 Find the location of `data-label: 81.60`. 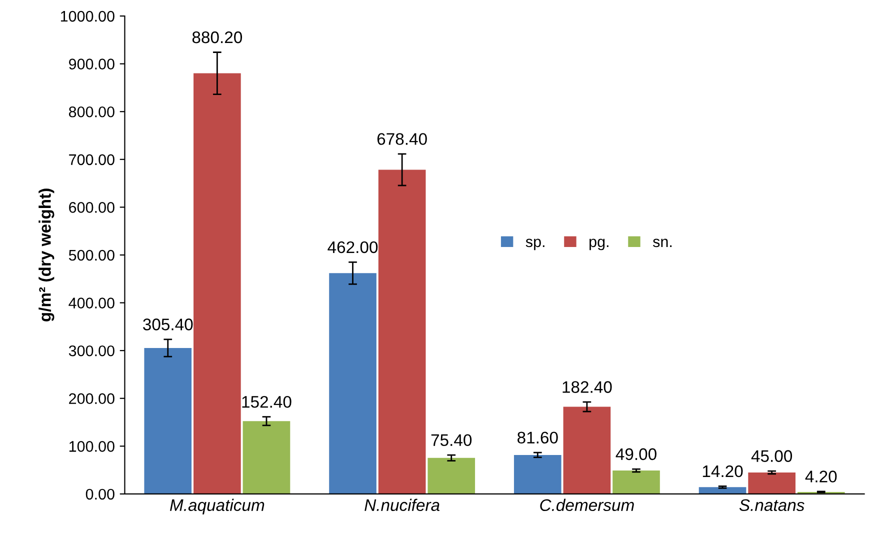

data-label: 81.60 is located at coordinates (538, 438).